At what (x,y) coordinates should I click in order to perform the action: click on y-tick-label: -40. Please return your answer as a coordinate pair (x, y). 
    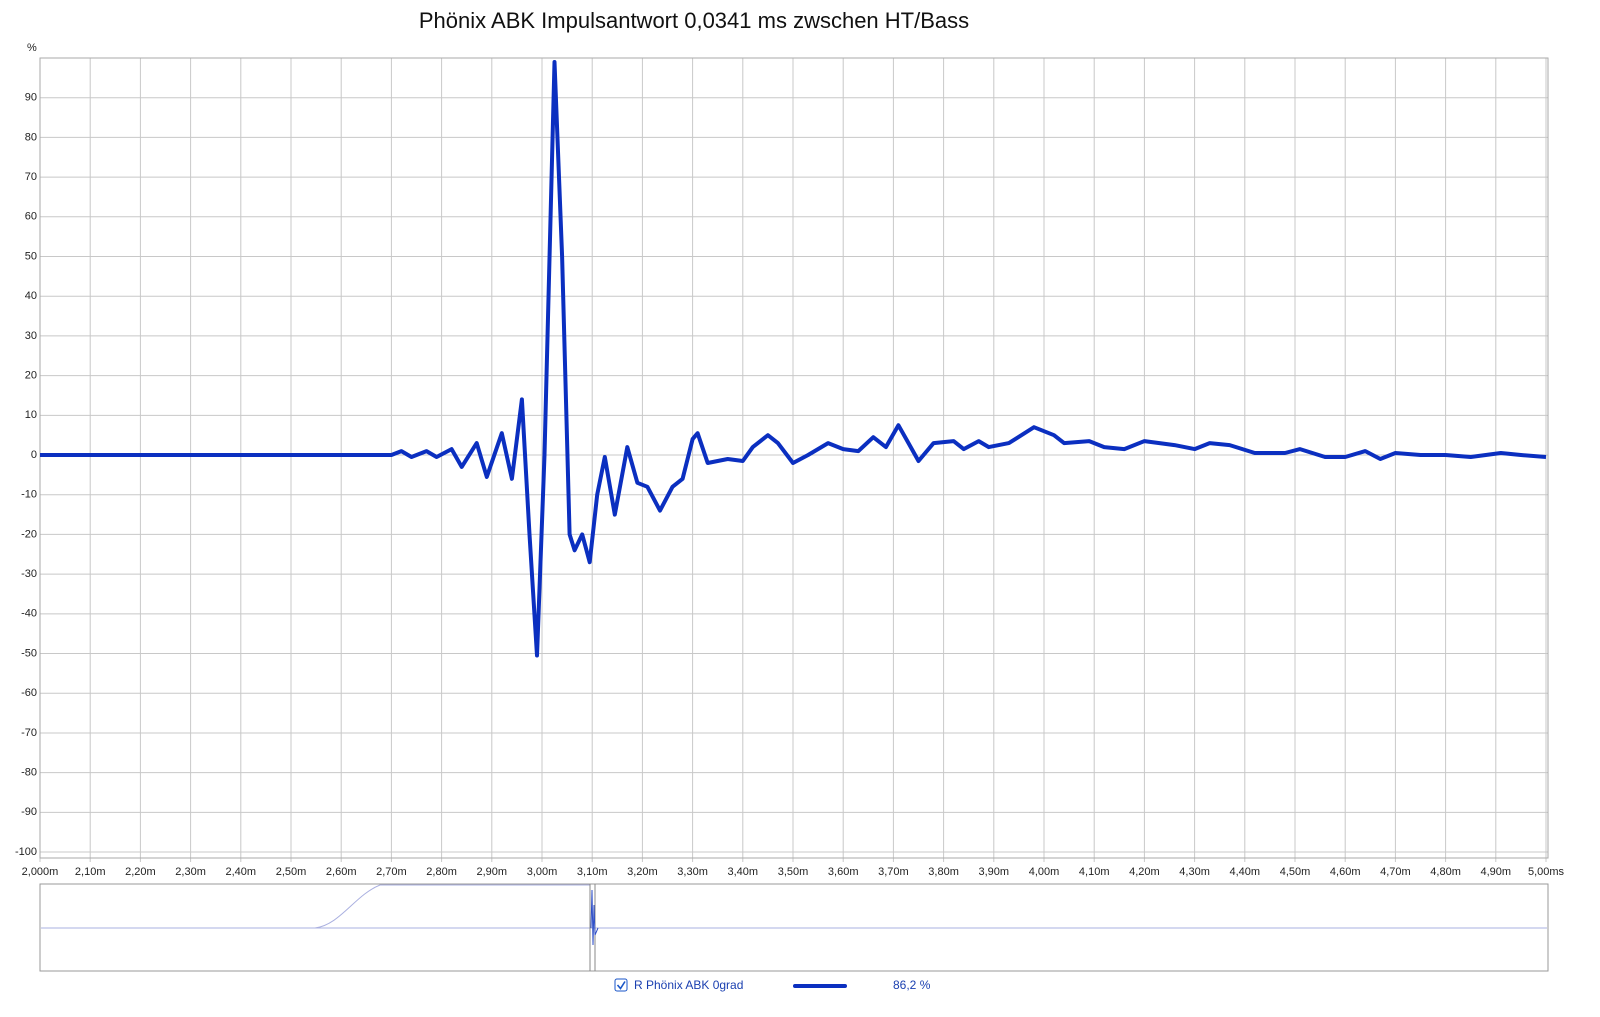
    Looking at the image, I should click on (29, 614).